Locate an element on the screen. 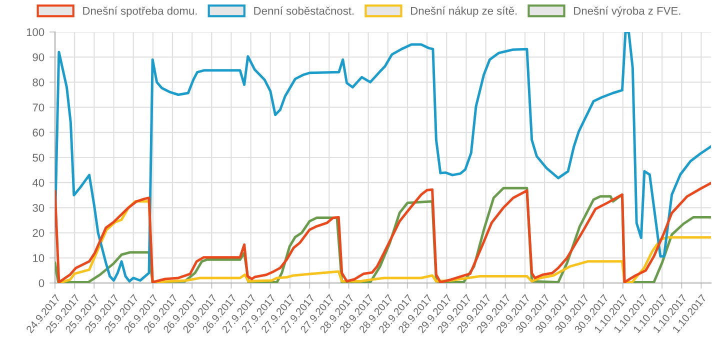 The height and width of the screenshot is (344, 719). y-tick-label: 10 is located at coordinates (38, 258).